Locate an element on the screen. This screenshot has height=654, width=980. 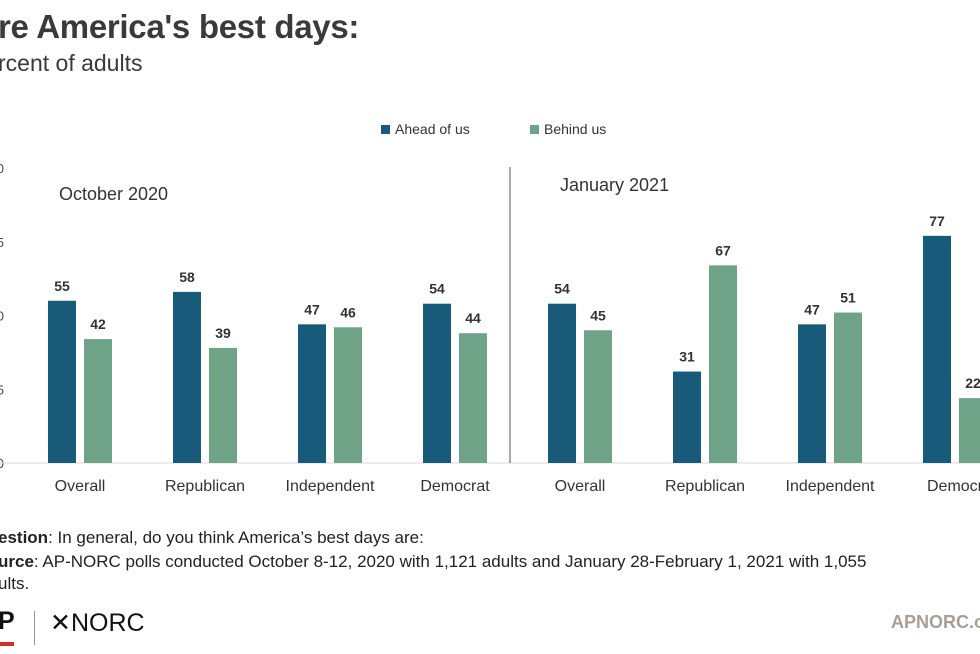
question-label: estion is located at coordinates (24, 537).